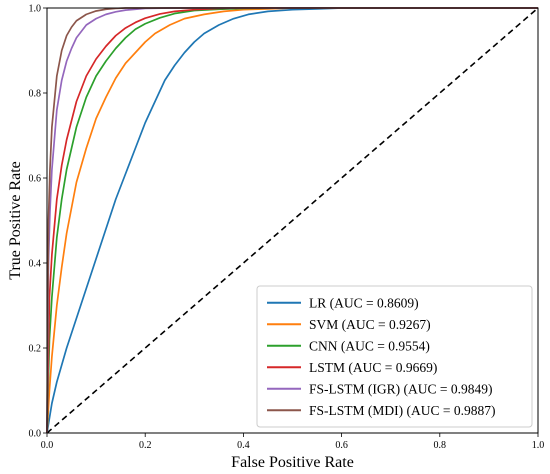 The height and width of the screenshot is (474, 550). I want to click on legend-label-3: CNN (AUC = 0.9554), so click(369, 345).